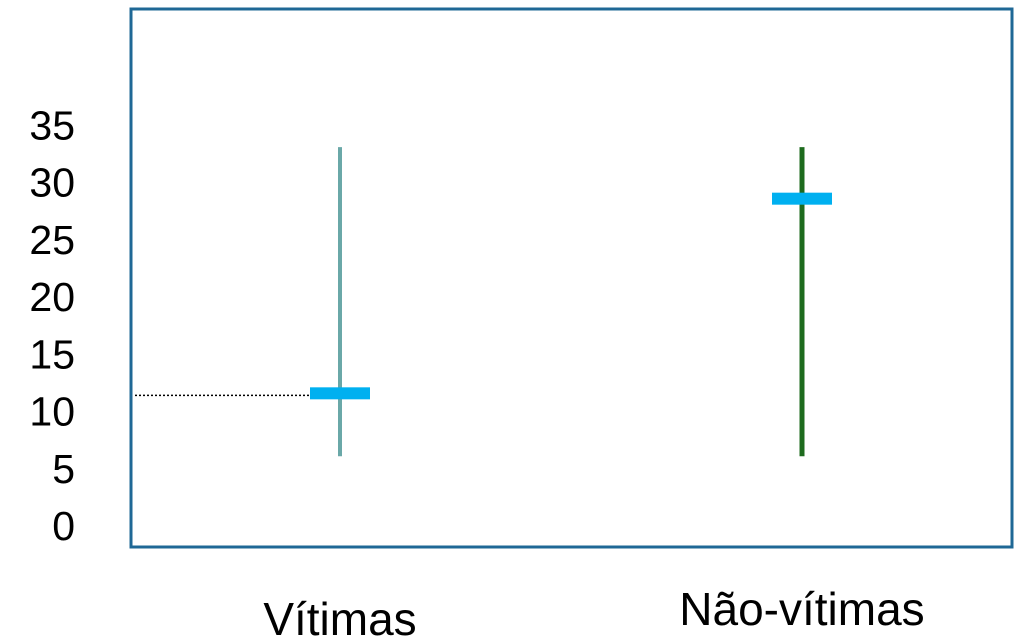 The image size is (1018, 639). I want to click on category-label: Vítimas, so click(339, 616).